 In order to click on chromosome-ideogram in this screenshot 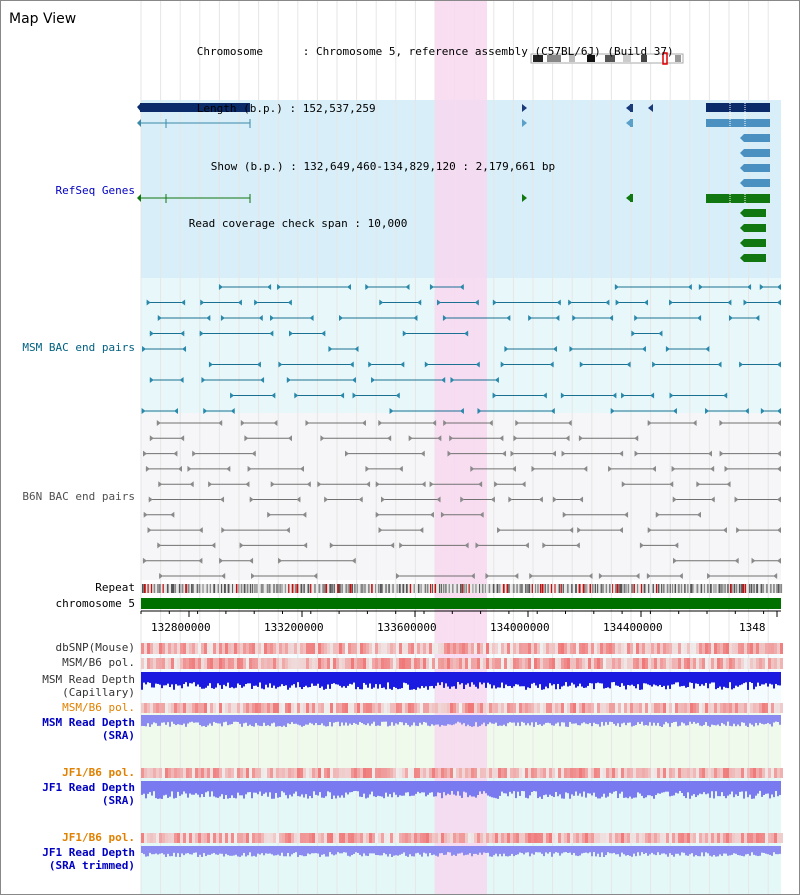, I will do `click(607, 58)`.